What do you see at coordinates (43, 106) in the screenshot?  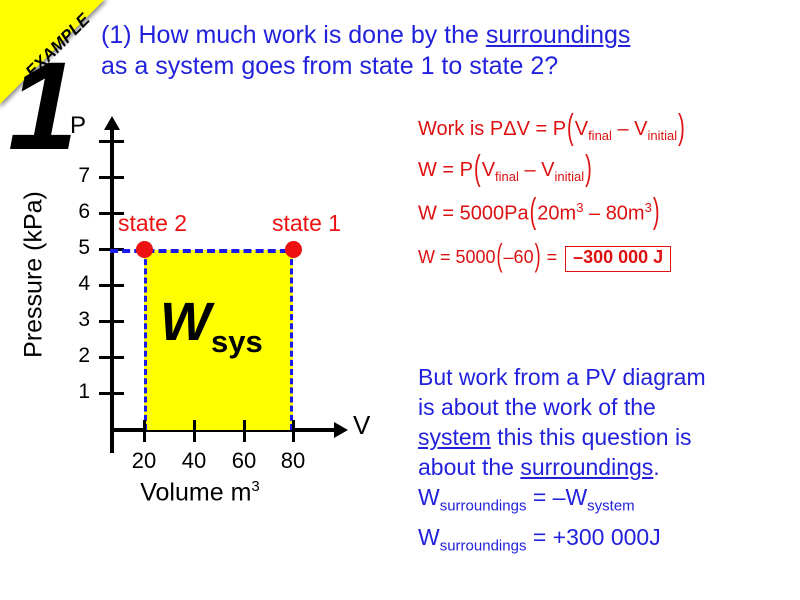 I see `example-number: 1` at bounding box center [43, 106].